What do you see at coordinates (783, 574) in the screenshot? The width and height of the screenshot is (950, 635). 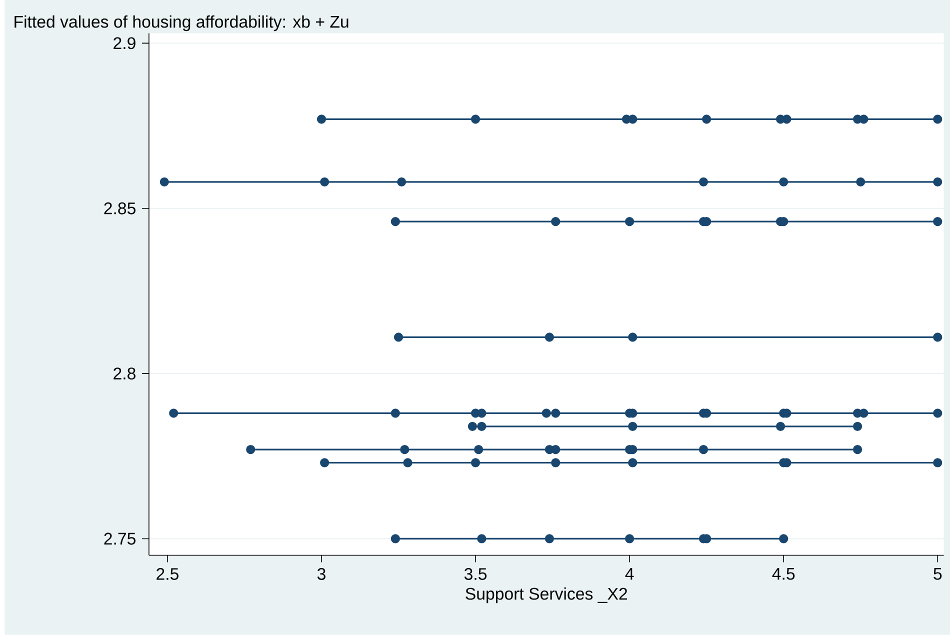 I see `x-tick-label: 4.5` at bounding box center [783, 574].